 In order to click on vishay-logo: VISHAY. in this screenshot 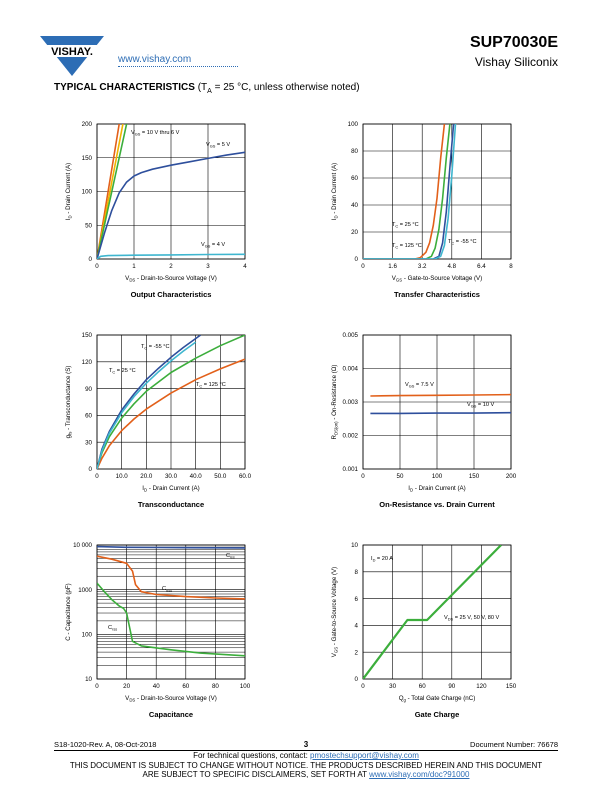, I will do `click(72, 56)`.